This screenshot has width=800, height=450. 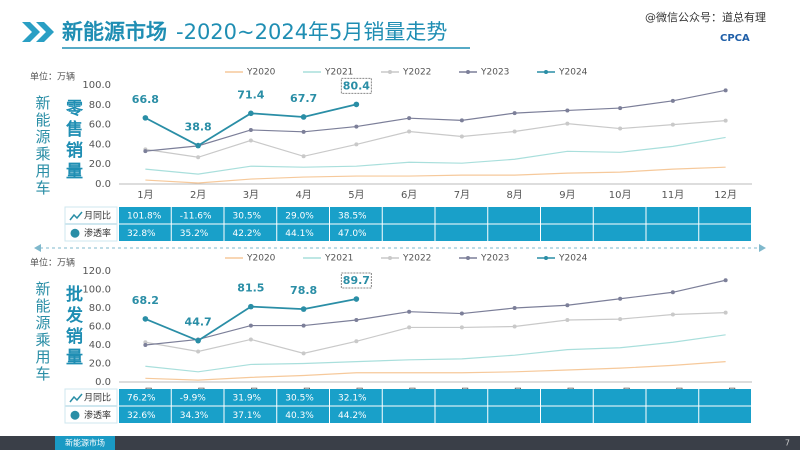 What do you see at coordinates (352, 416) in the screenshot?
I see `table-value: 44.2%` at bounding box center [352, 416].